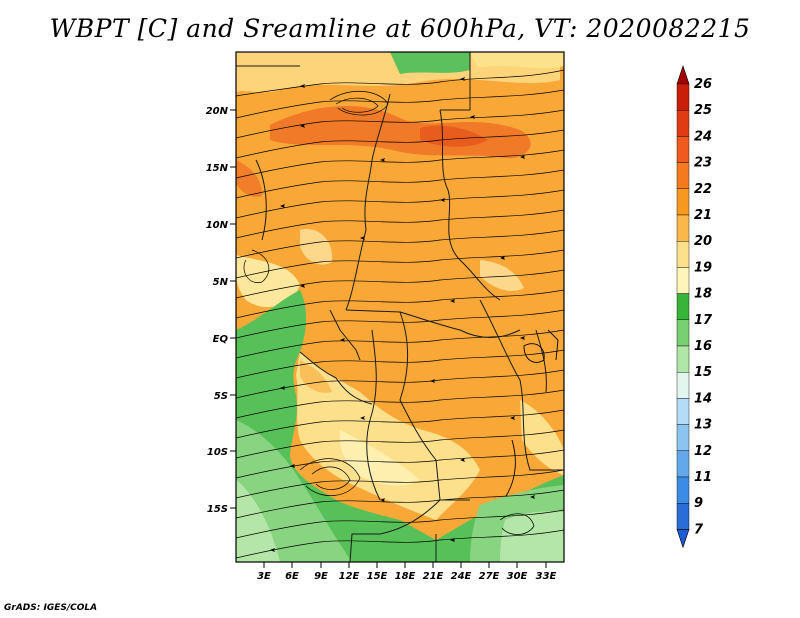  Describe the element at coordinates (217, 225) in the screenshot. I see `lat-label: 10N` at that location.